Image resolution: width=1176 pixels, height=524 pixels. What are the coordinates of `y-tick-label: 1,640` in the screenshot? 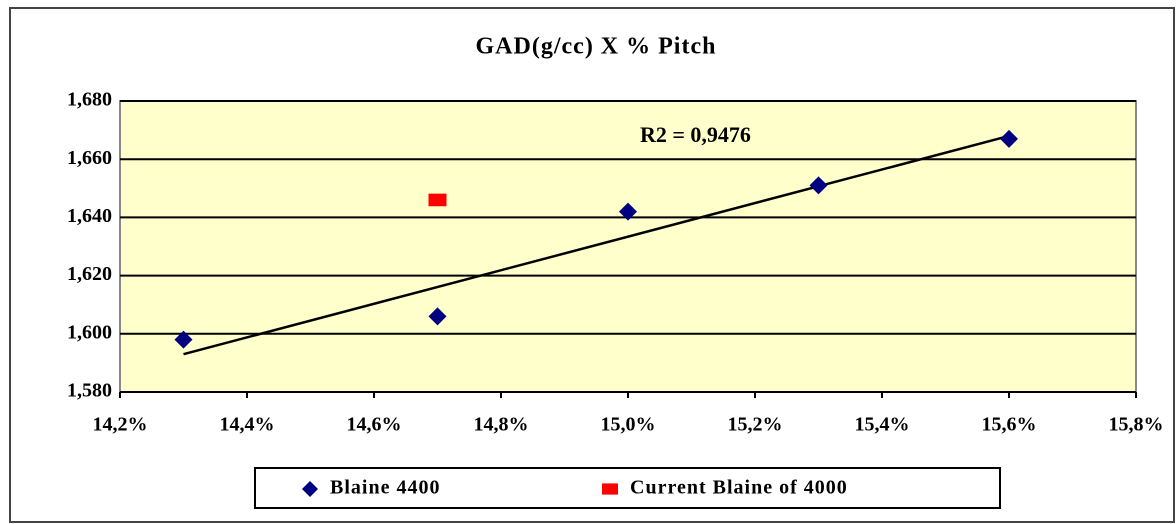 It's located at (89, 216).